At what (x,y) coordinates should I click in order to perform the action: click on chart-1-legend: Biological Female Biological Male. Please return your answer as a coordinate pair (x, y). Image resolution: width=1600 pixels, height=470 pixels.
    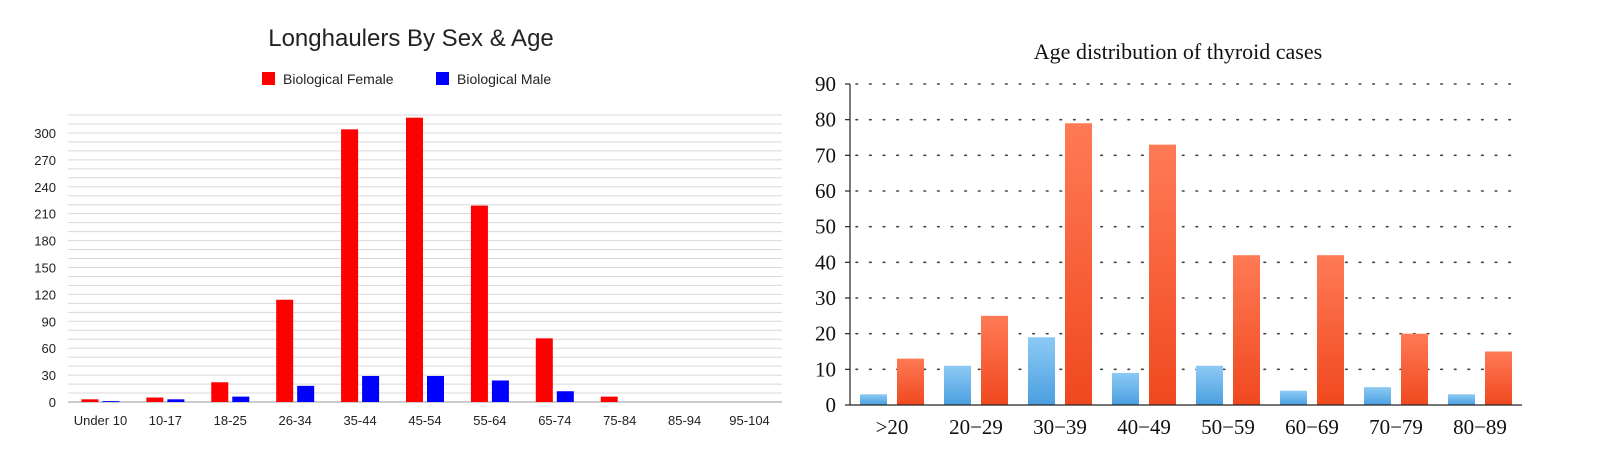
    Looking at the image, I should click on (406, 79).